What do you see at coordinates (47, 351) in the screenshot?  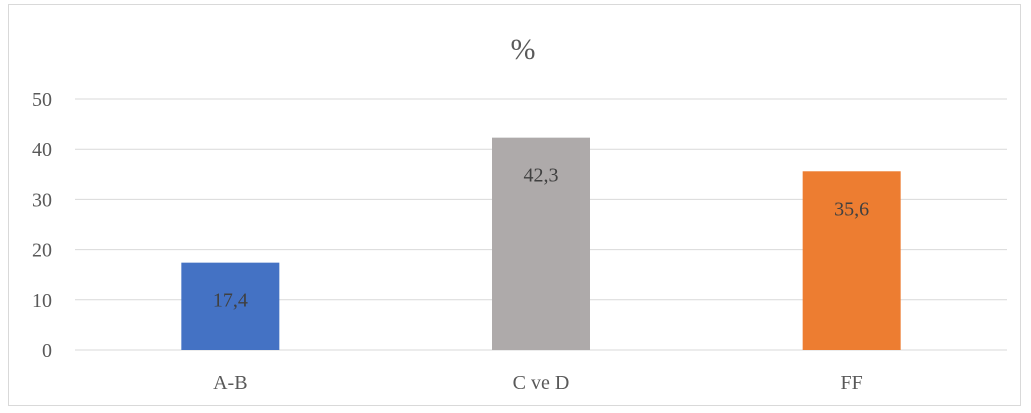 I see `y-tick-label: 0` at bounding box center [47, 351].